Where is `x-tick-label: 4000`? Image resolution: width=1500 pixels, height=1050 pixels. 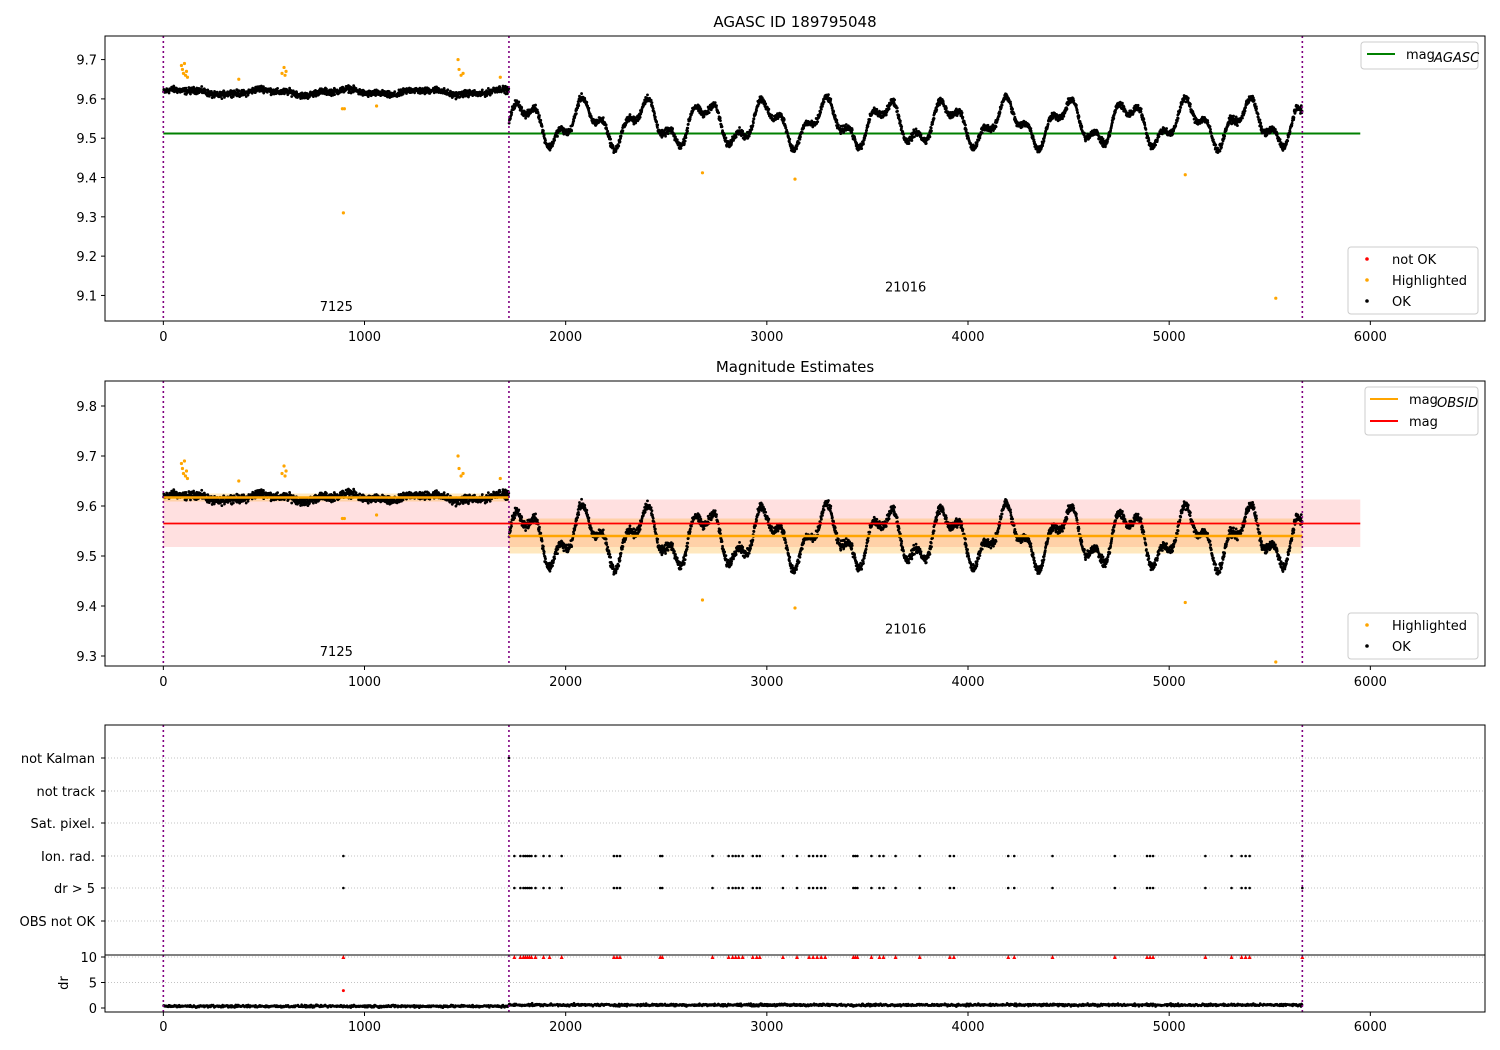
x-tick-label: 4000 is located at coordinates (967, 337).